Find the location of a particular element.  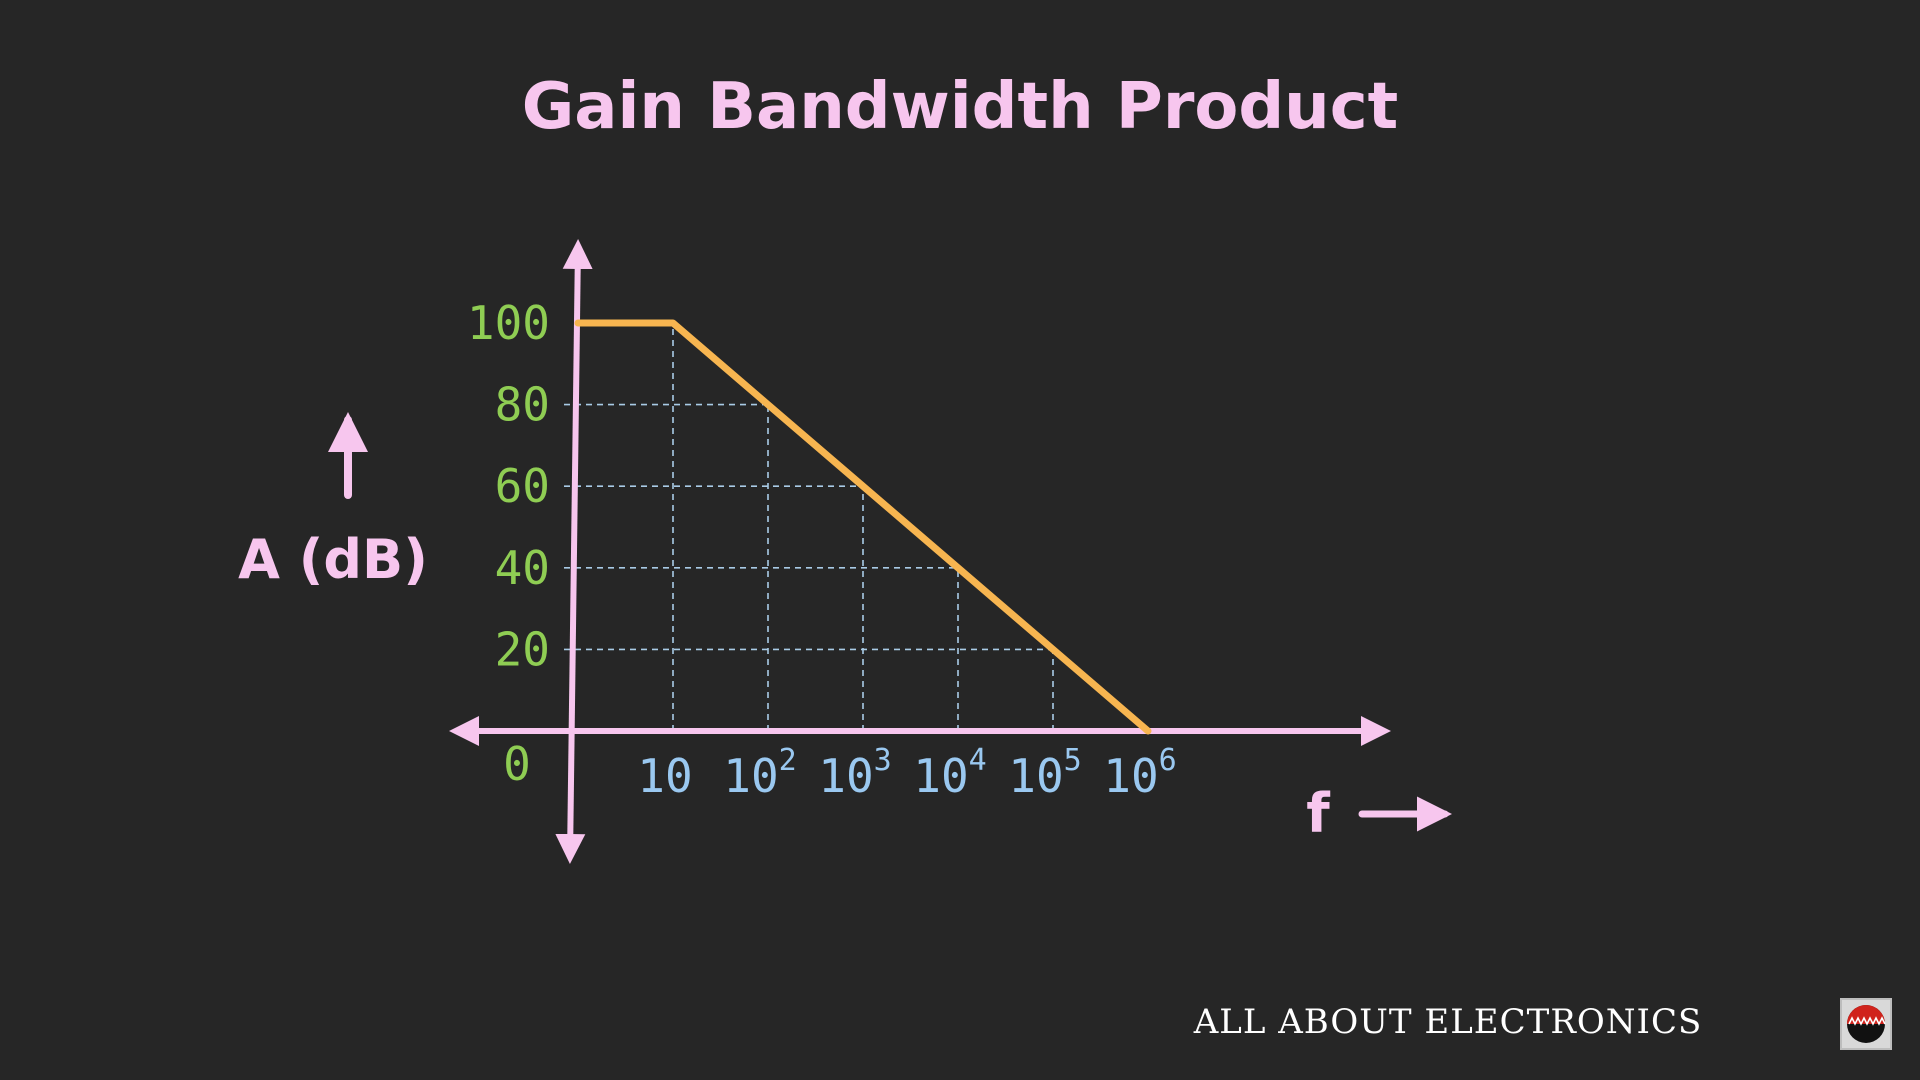

x-tick-label-6: 10⁶ is located at coordinates (1139, 773).